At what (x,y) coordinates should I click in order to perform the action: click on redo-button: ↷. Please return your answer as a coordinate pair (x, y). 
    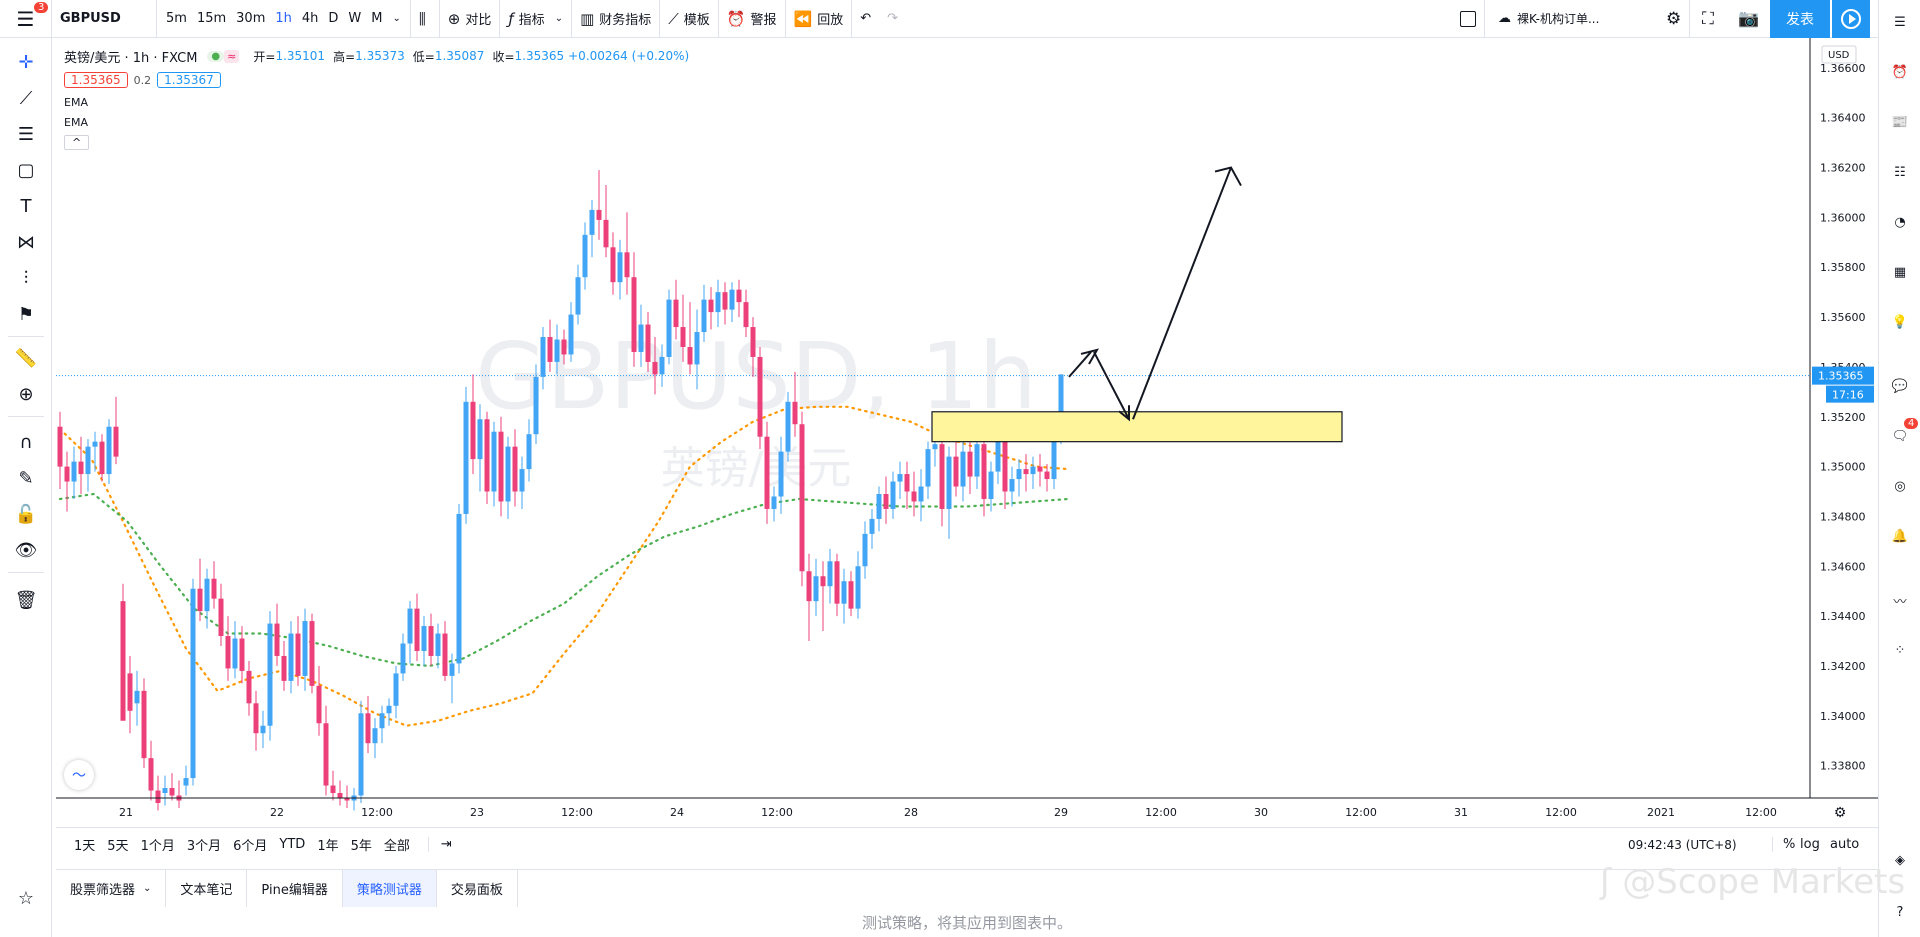
    Looking at the image, I should click on (892, 19).